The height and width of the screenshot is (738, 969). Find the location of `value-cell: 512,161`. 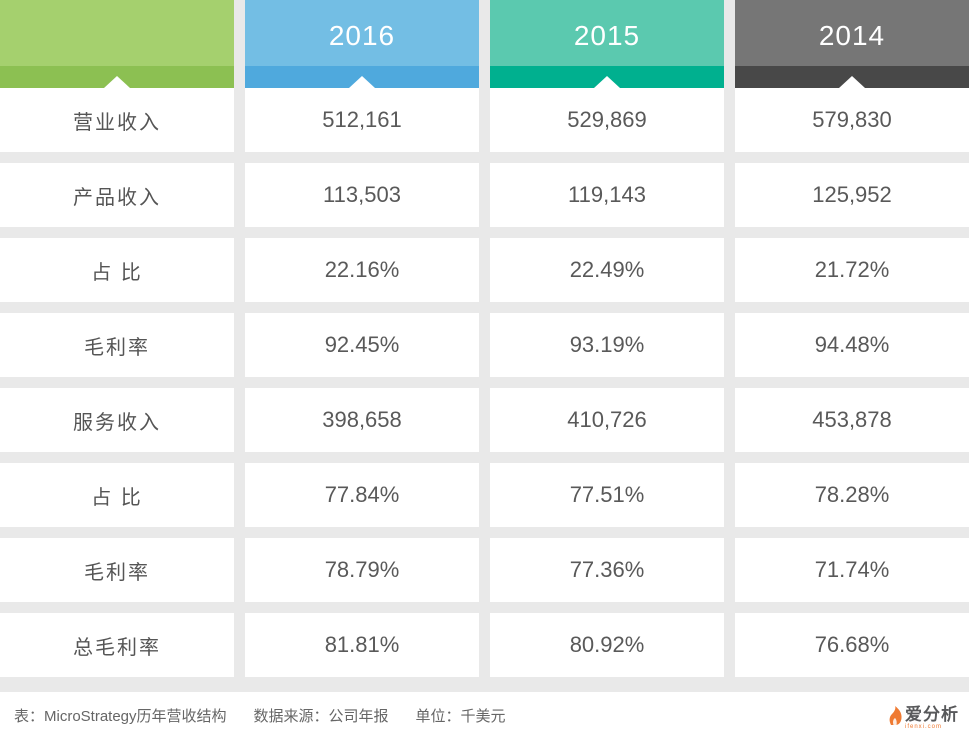

value-cell: 512,161 is located at coordinates (362, 120).